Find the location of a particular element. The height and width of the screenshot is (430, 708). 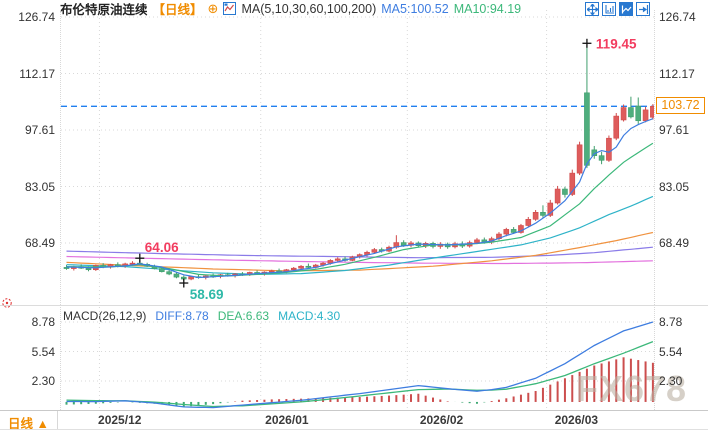

collapse-panel-icon is located at coordinates (643, 9).